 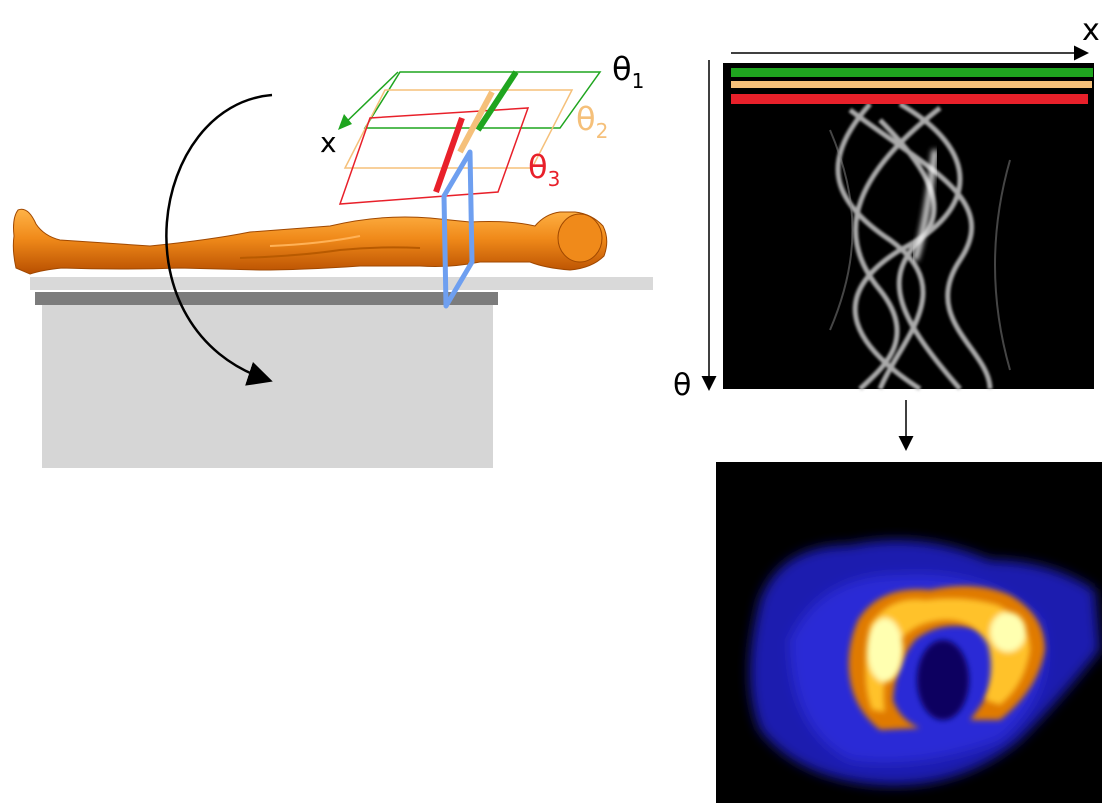 I want to click on table-base, so click(x=267, y=385).